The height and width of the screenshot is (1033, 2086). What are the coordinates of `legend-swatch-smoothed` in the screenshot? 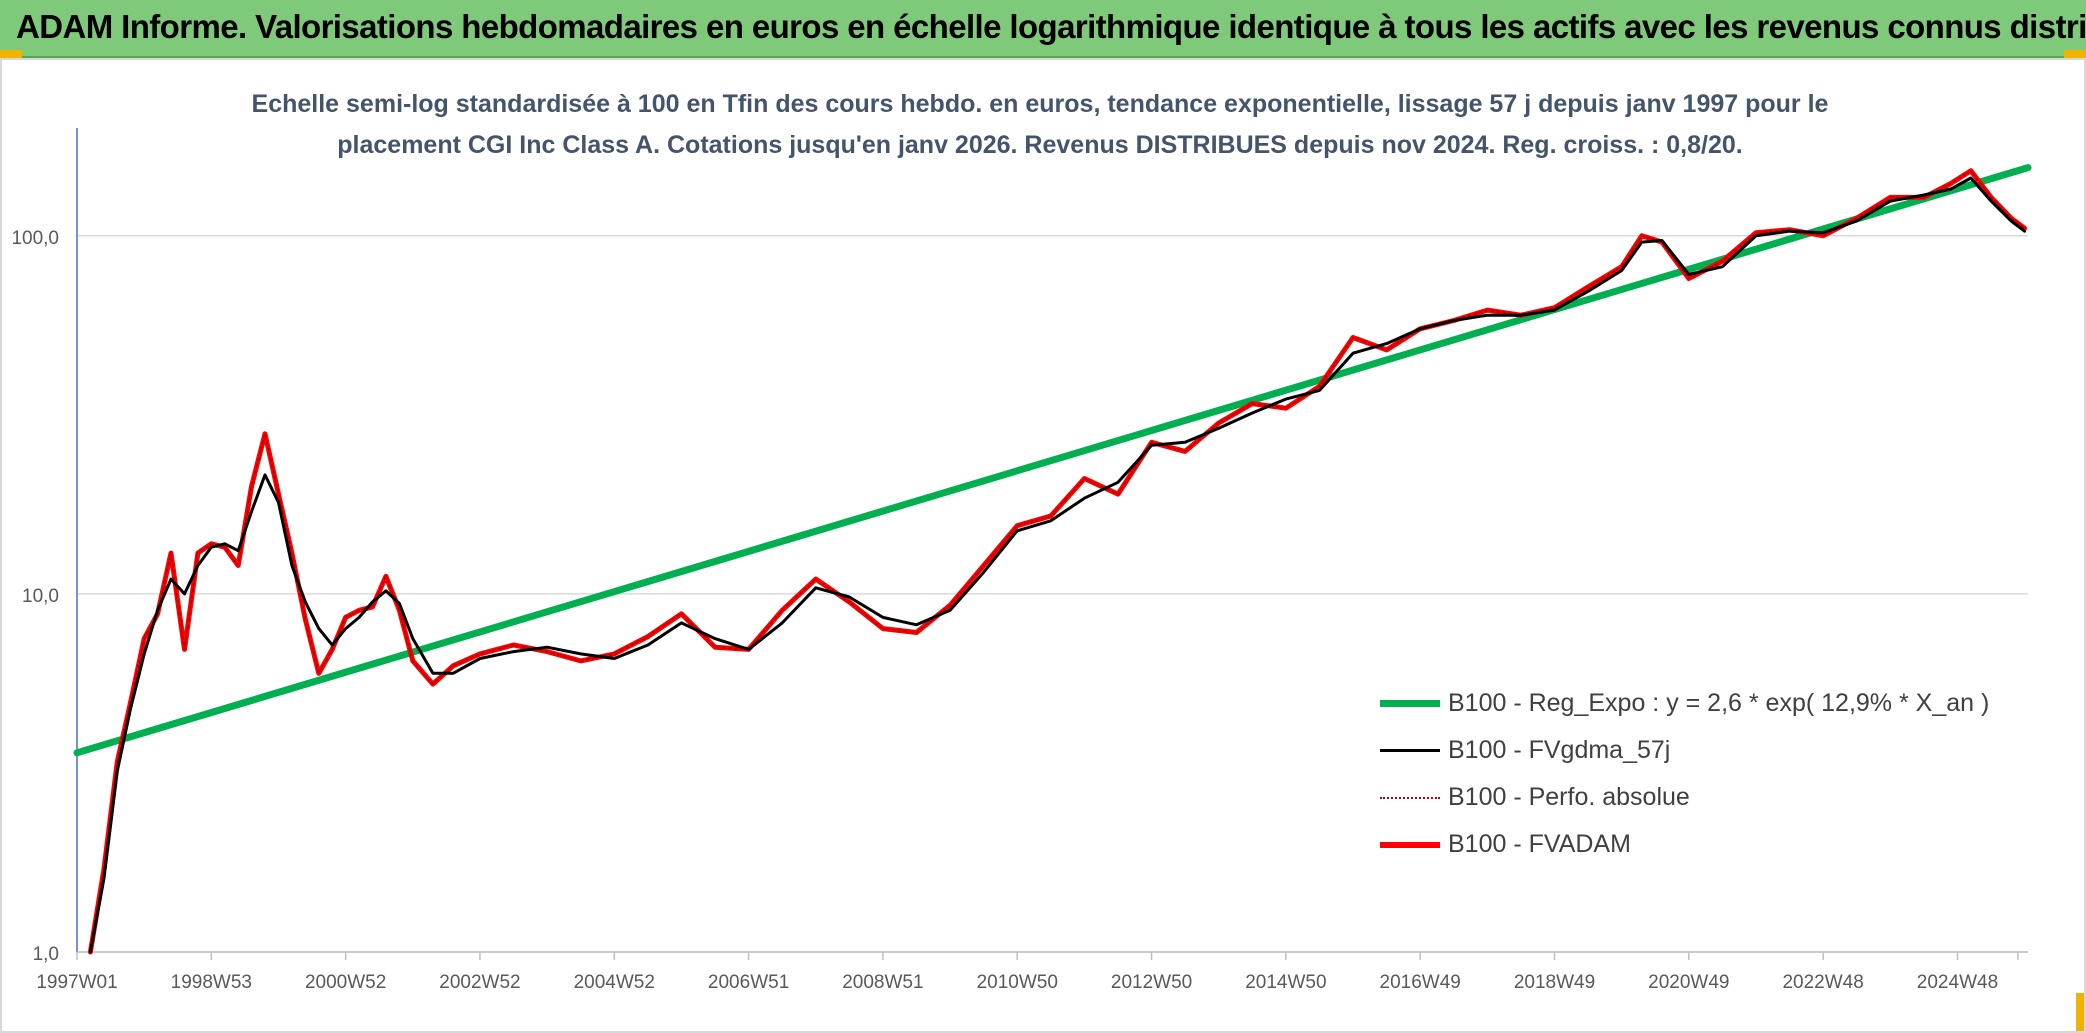 It's located at (1410, 750).